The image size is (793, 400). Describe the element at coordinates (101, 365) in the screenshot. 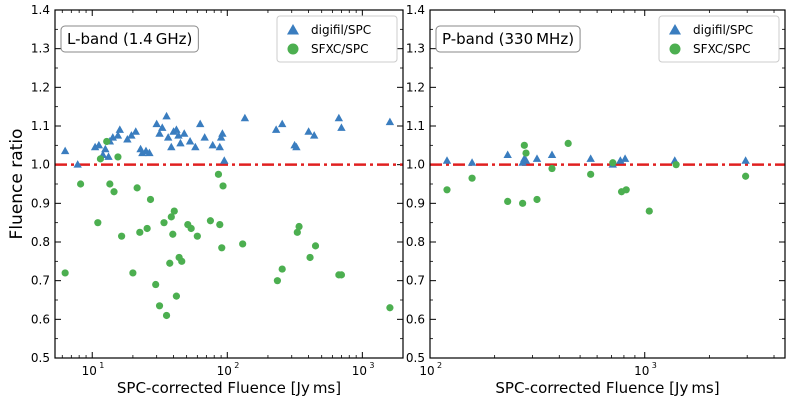

I see `x-tick-label-exponent: 1` at that location.